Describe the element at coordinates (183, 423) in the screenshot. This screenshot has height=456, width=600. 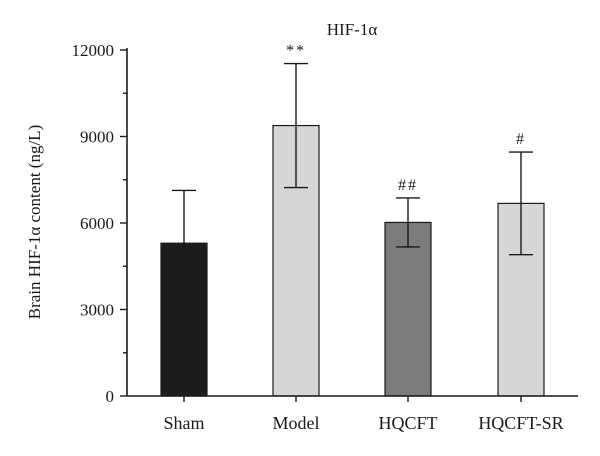
I see `x-tick-label: Sham` at that location.